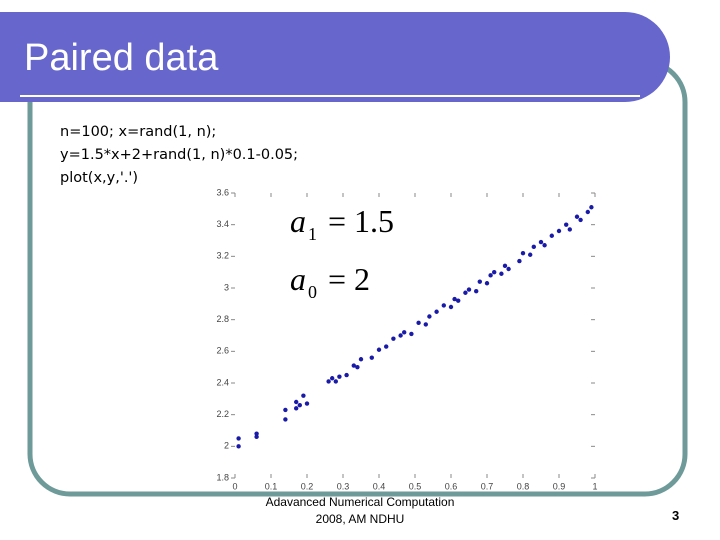 The image size is (720, 540). Describe the element at coordinates (451, 486) in the screenshot. I see `x-tick-label: 0.6` at that location.